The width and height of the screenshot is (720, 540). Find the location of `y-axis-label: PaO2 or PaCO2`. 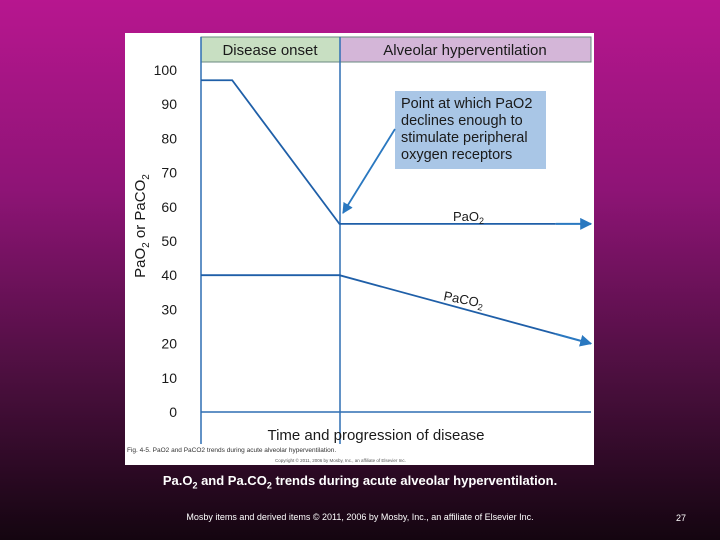

y-axis-label: PaO2 or PaCO2 is located at coordinates (142, 226).